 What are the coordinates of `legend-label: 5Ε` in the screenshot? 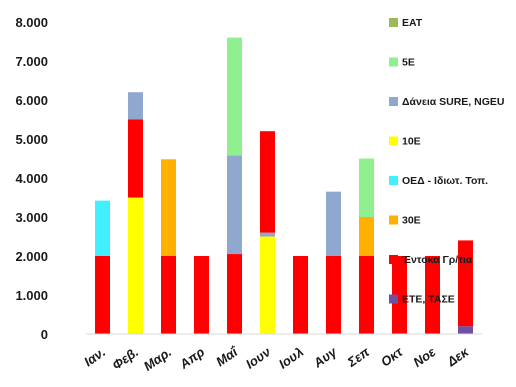 It's located at (408, 63).